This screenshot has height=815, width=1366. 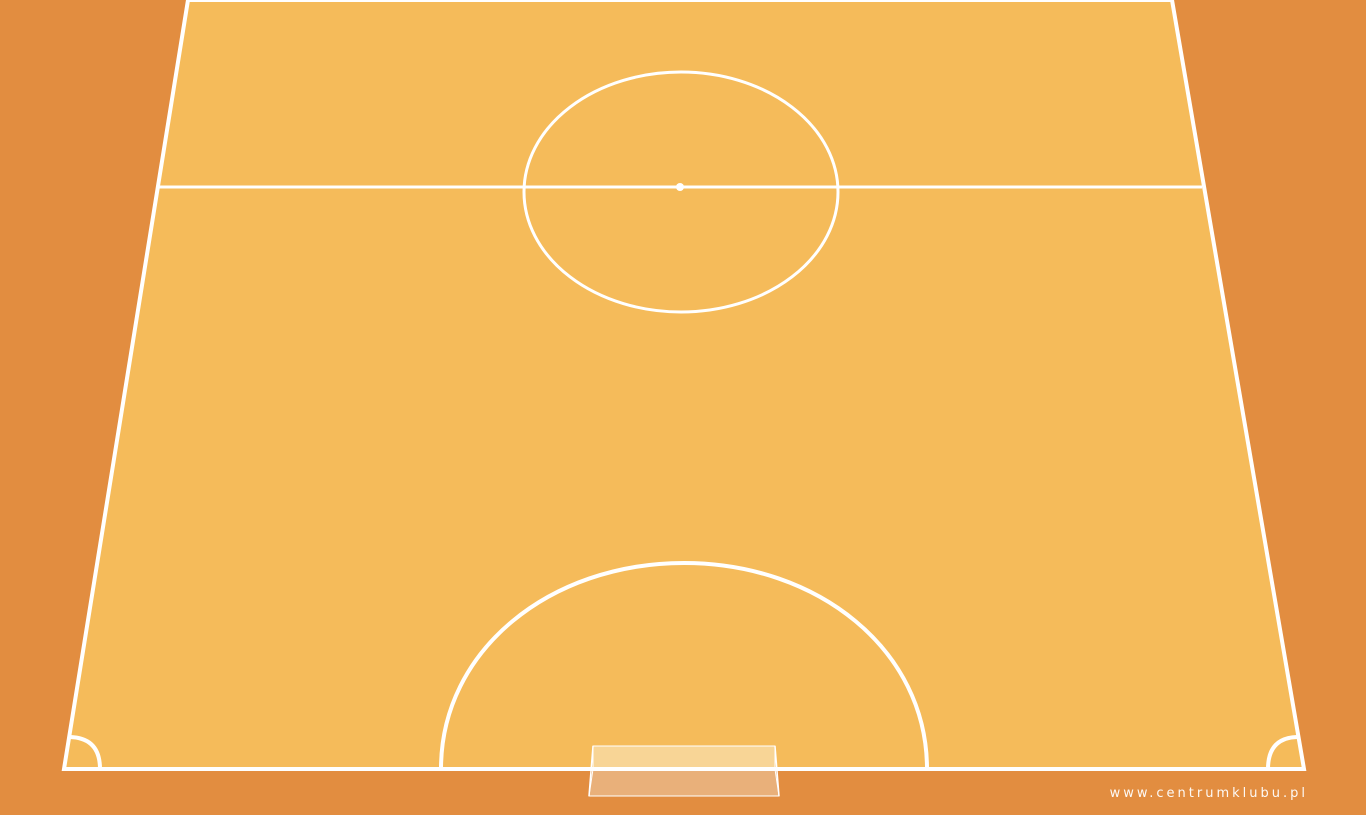 What do you see at coordinates (684, 782) in the screenshot?
I see `goal-front` at bounding box center [684, 782].